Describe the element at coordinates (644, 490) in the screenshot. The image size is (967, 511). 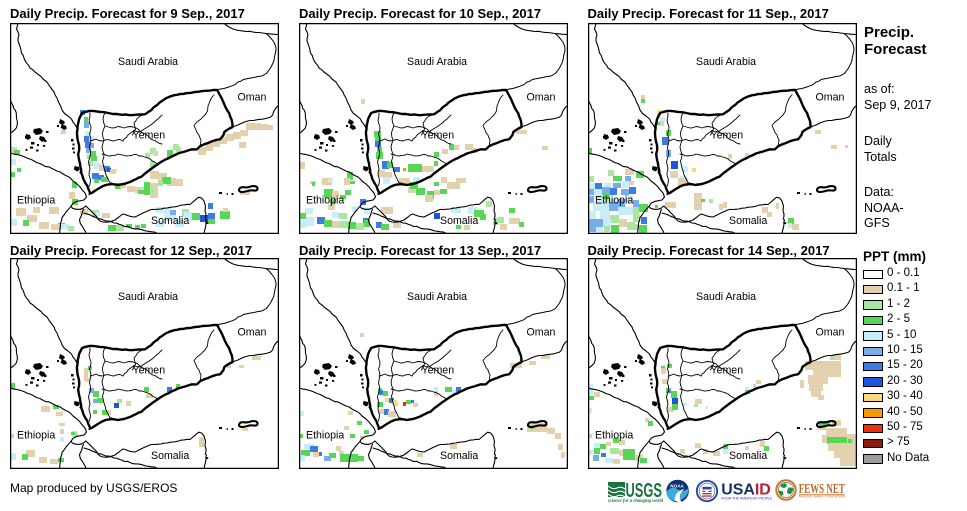
I see `svg-text: USGS` at that location.